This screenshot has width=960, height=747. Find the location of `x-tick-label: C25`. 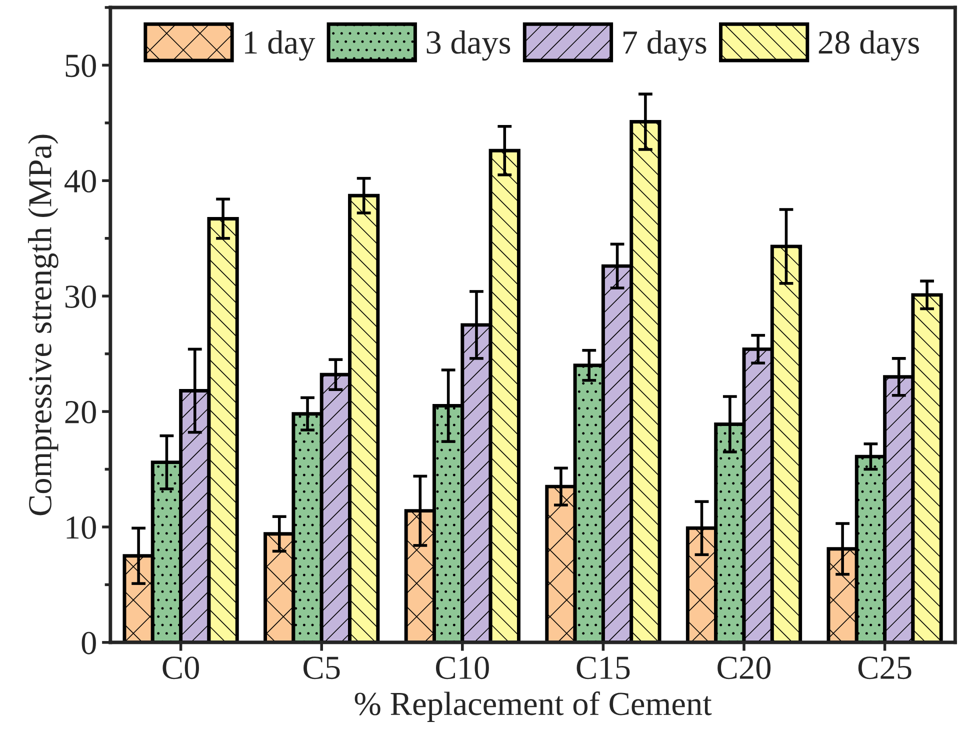

x-tick-label: C25 is located at coordinates (885, 668).